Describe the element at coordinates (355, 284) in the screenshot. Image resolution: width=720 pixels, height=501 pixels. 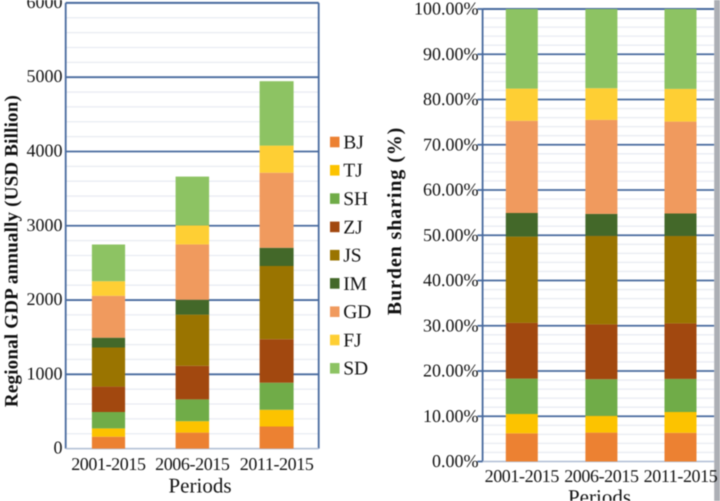
I see `svg-text: IM` at that location.